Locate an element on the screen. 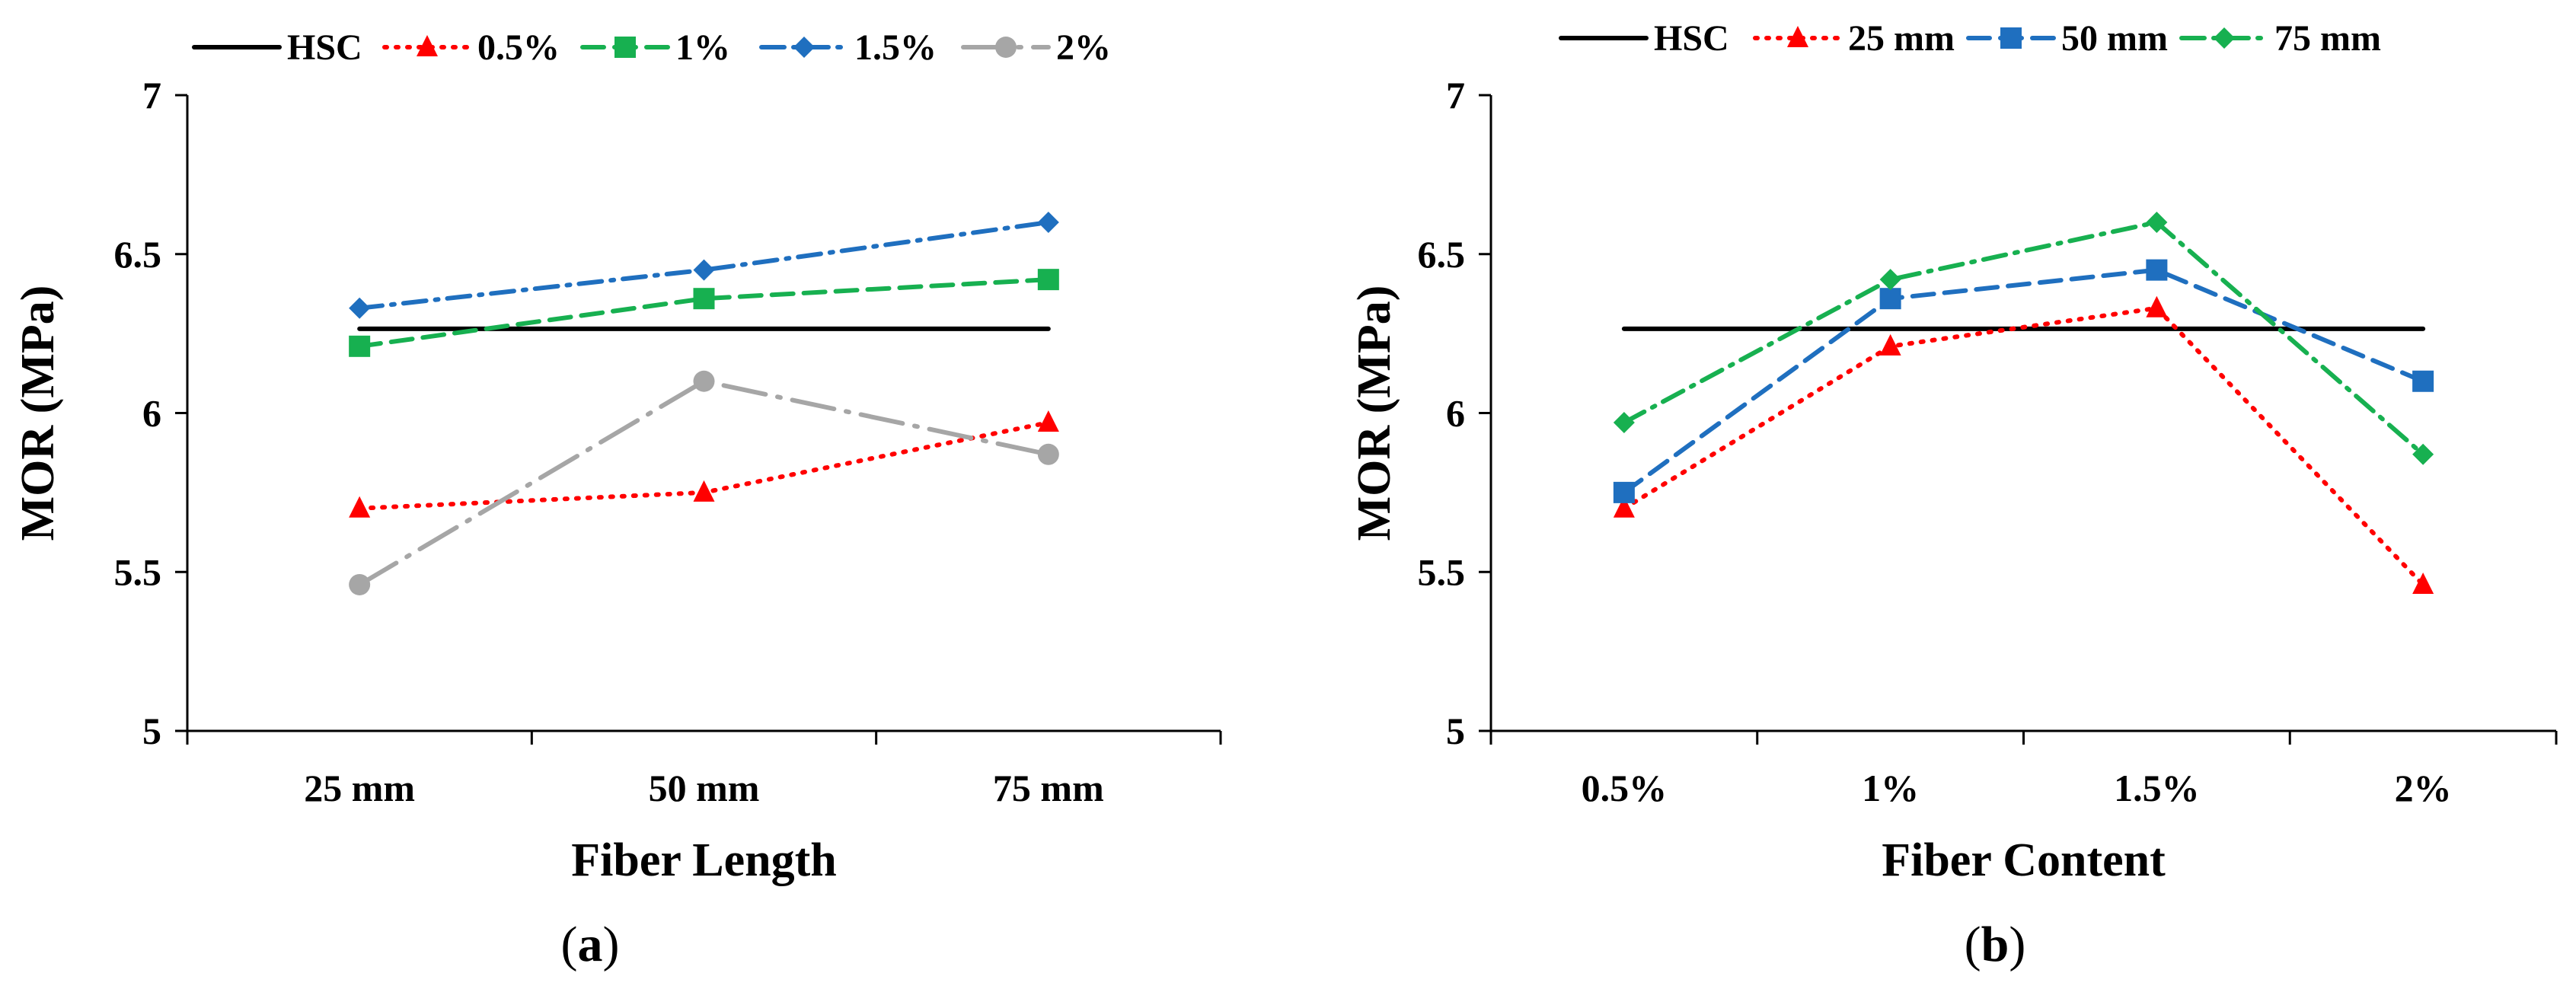 This screenshot has width=2576, height=989. panel-label: (b) is located at coordinates (1995, 944).